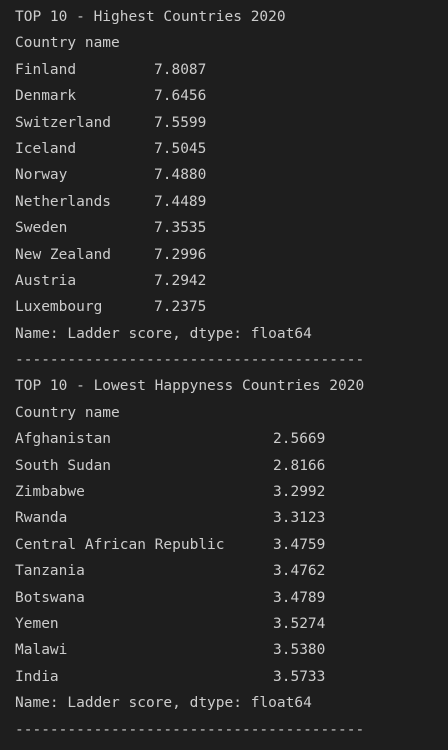 This screenshot has width=448, height=750. What do you see at coordinates (63, 122) in the screenshot?
I see `country-cell: Switzerland` at bounding box center [63, 122].